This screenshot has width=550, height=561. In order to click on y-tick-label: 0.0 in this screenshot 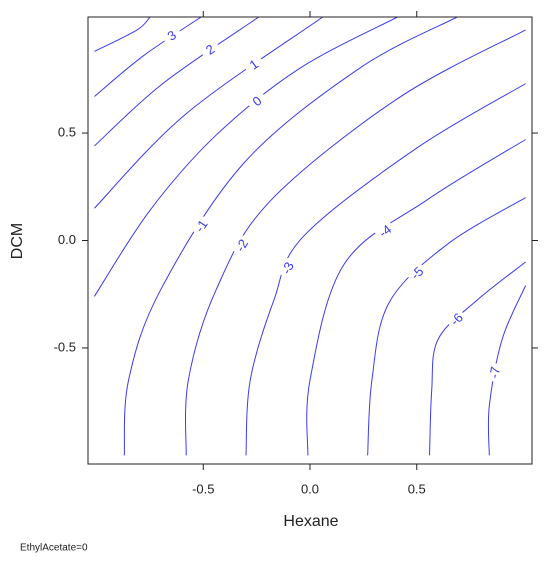, I will do `click(67, 239)`.